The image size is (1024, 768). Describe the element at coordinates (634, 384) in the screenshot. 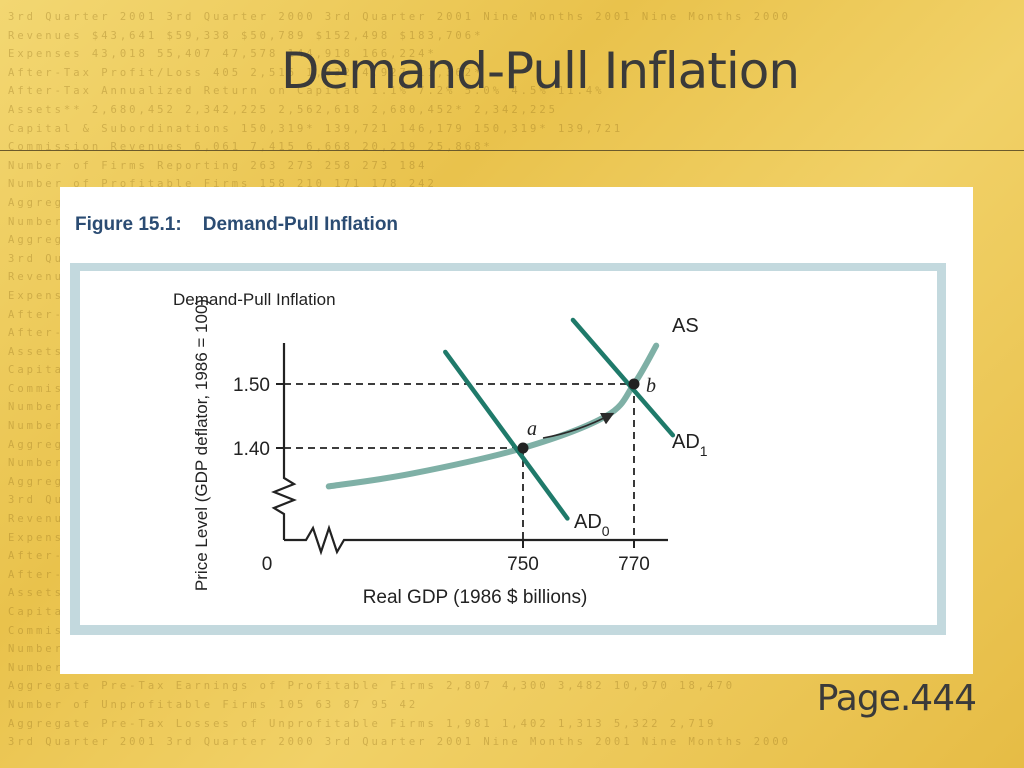

I see `point-b` at that location.